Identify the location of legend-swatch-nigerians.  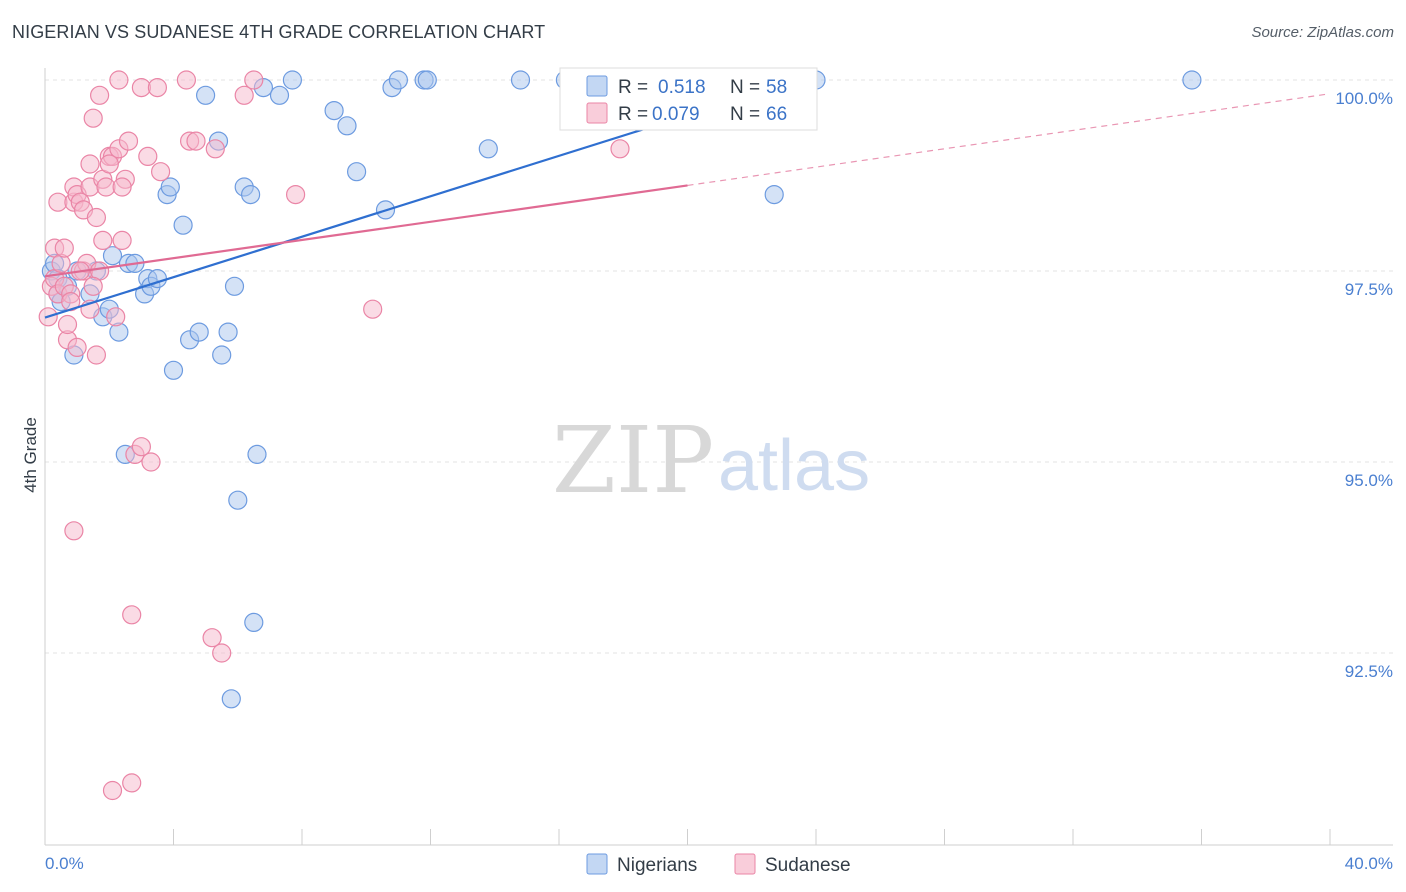
(597, 86).